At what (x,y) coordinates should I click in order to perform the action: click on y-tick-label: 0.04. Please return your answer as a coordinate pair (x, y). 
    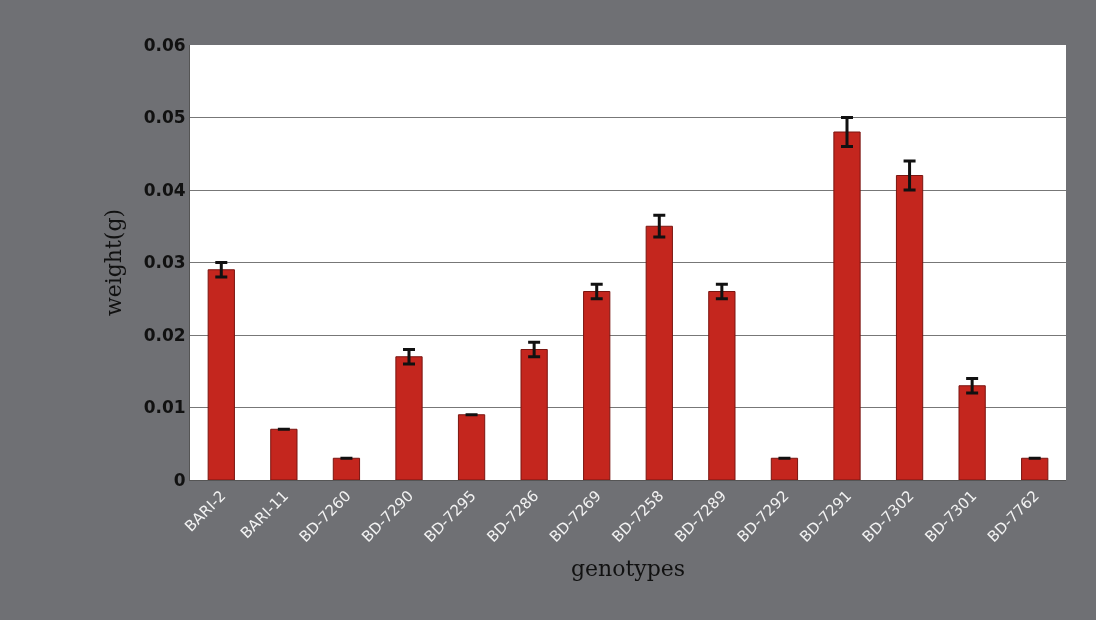
    Looking at the image, I should click on (164, 189).